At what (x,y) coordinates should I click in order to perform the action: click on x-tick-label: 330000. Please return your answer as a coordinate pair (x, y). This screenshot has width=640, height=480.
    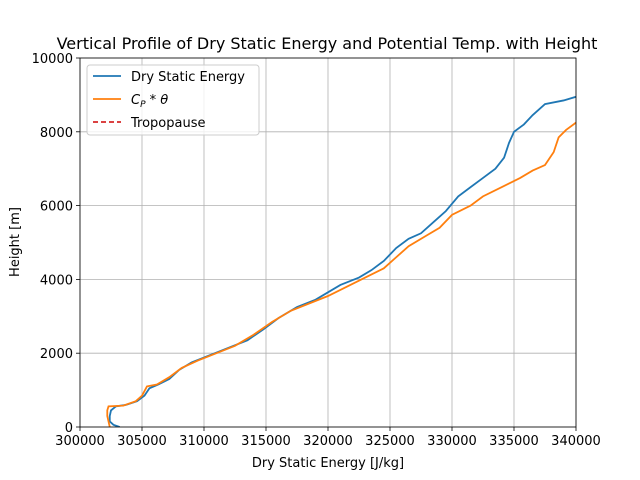
    Looking at the image, I should click on (452, 441).